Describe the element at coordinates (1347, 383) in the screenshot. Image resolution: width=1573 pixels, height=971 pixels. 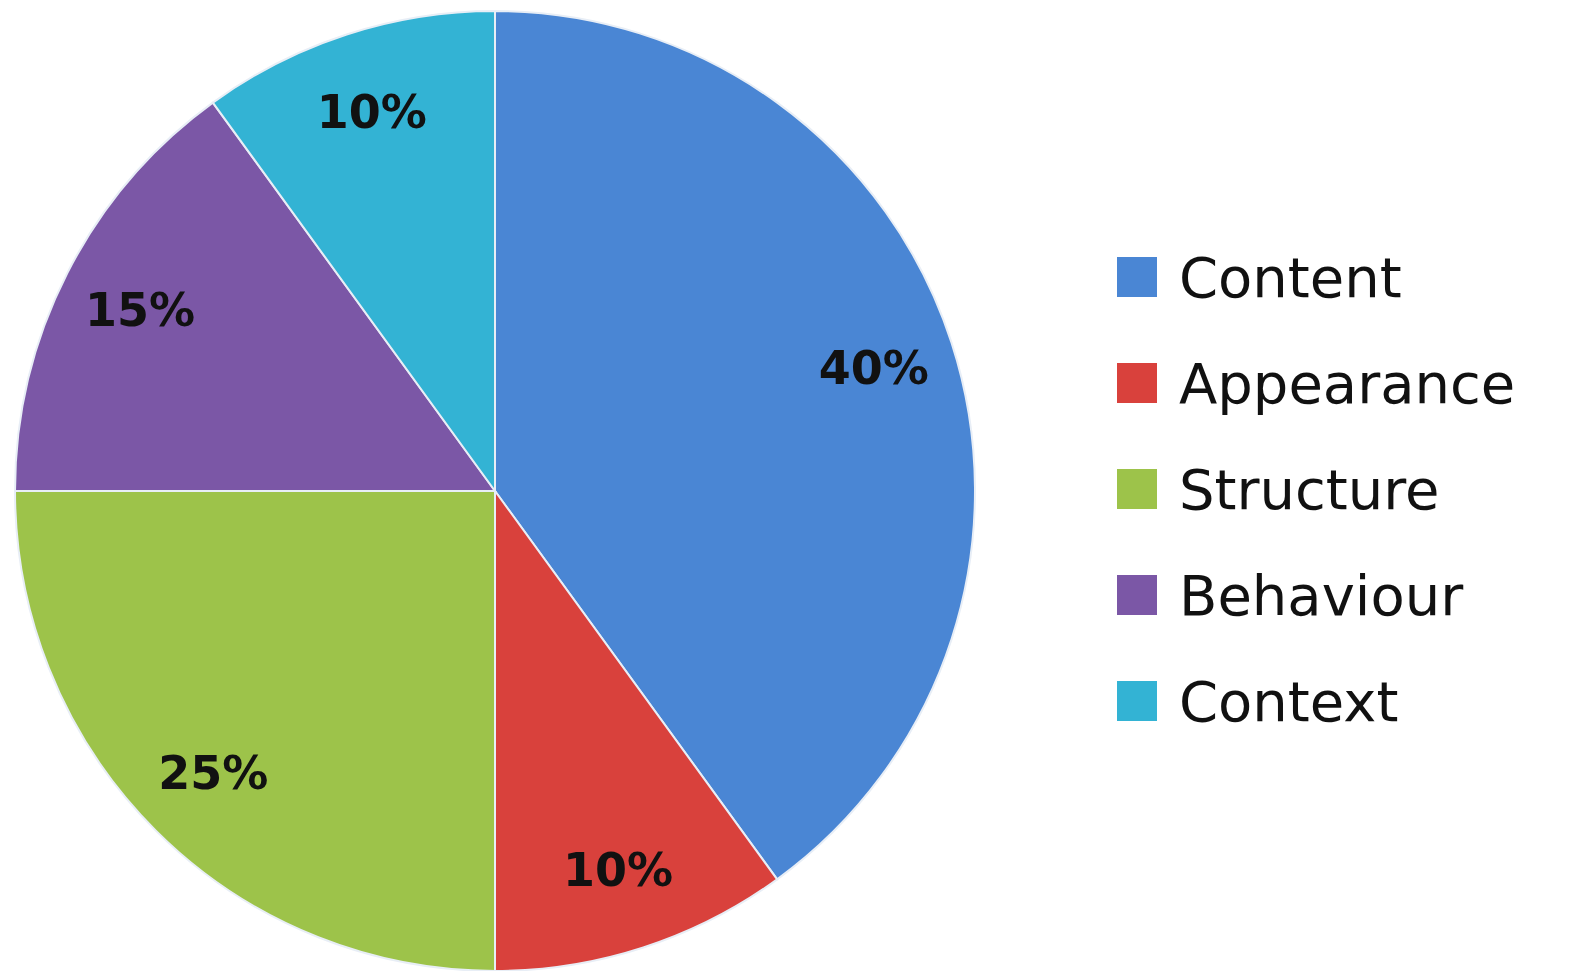
I see `legend-label: Appearance` at that location.